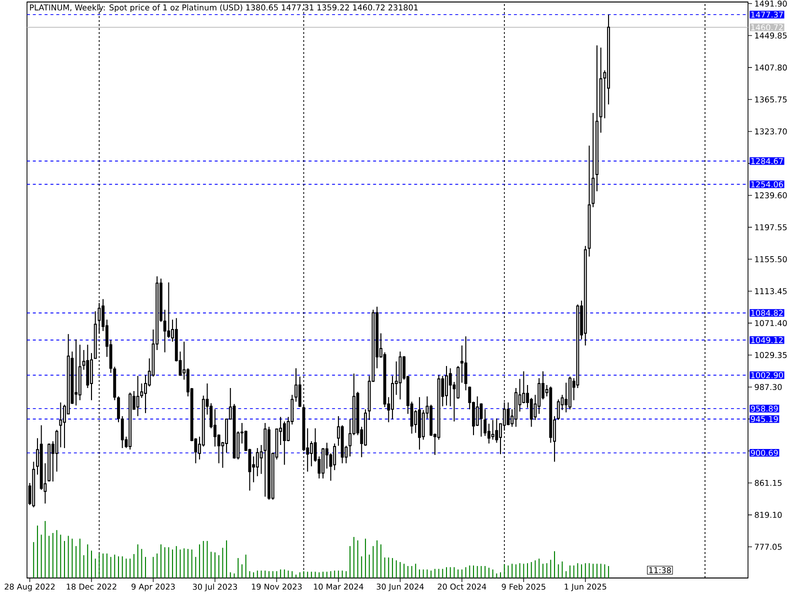 This screenshot has width=800, height=600. What do you see at coordinates (771, 99) in the screenshot?
I see `y-tick-label: 1365.75` at bounding box center [771, 99].